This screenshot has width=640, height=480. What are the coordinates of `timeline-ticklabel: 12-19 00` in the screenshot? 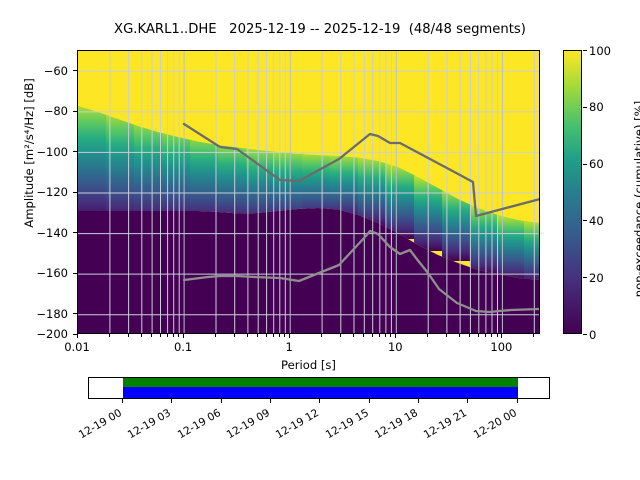 It's located at (100, 424).